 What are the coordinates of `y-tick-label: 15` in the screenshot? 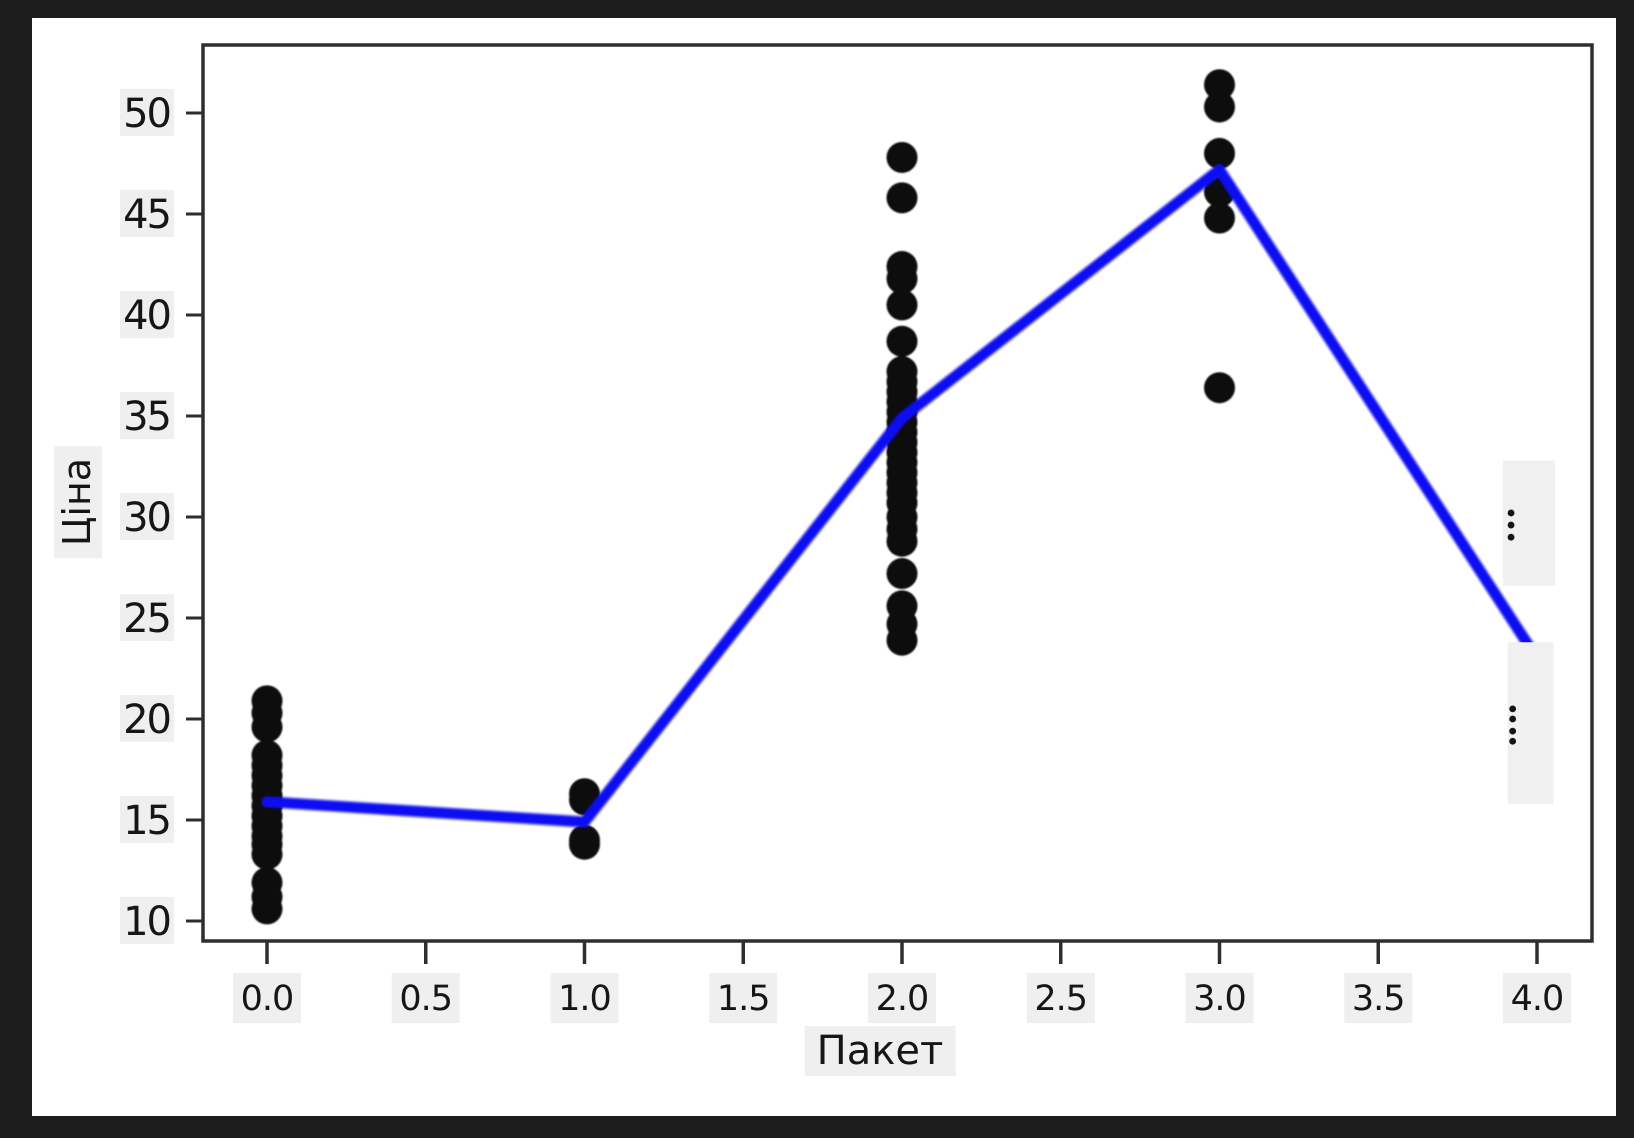 It's located at (146, 821).